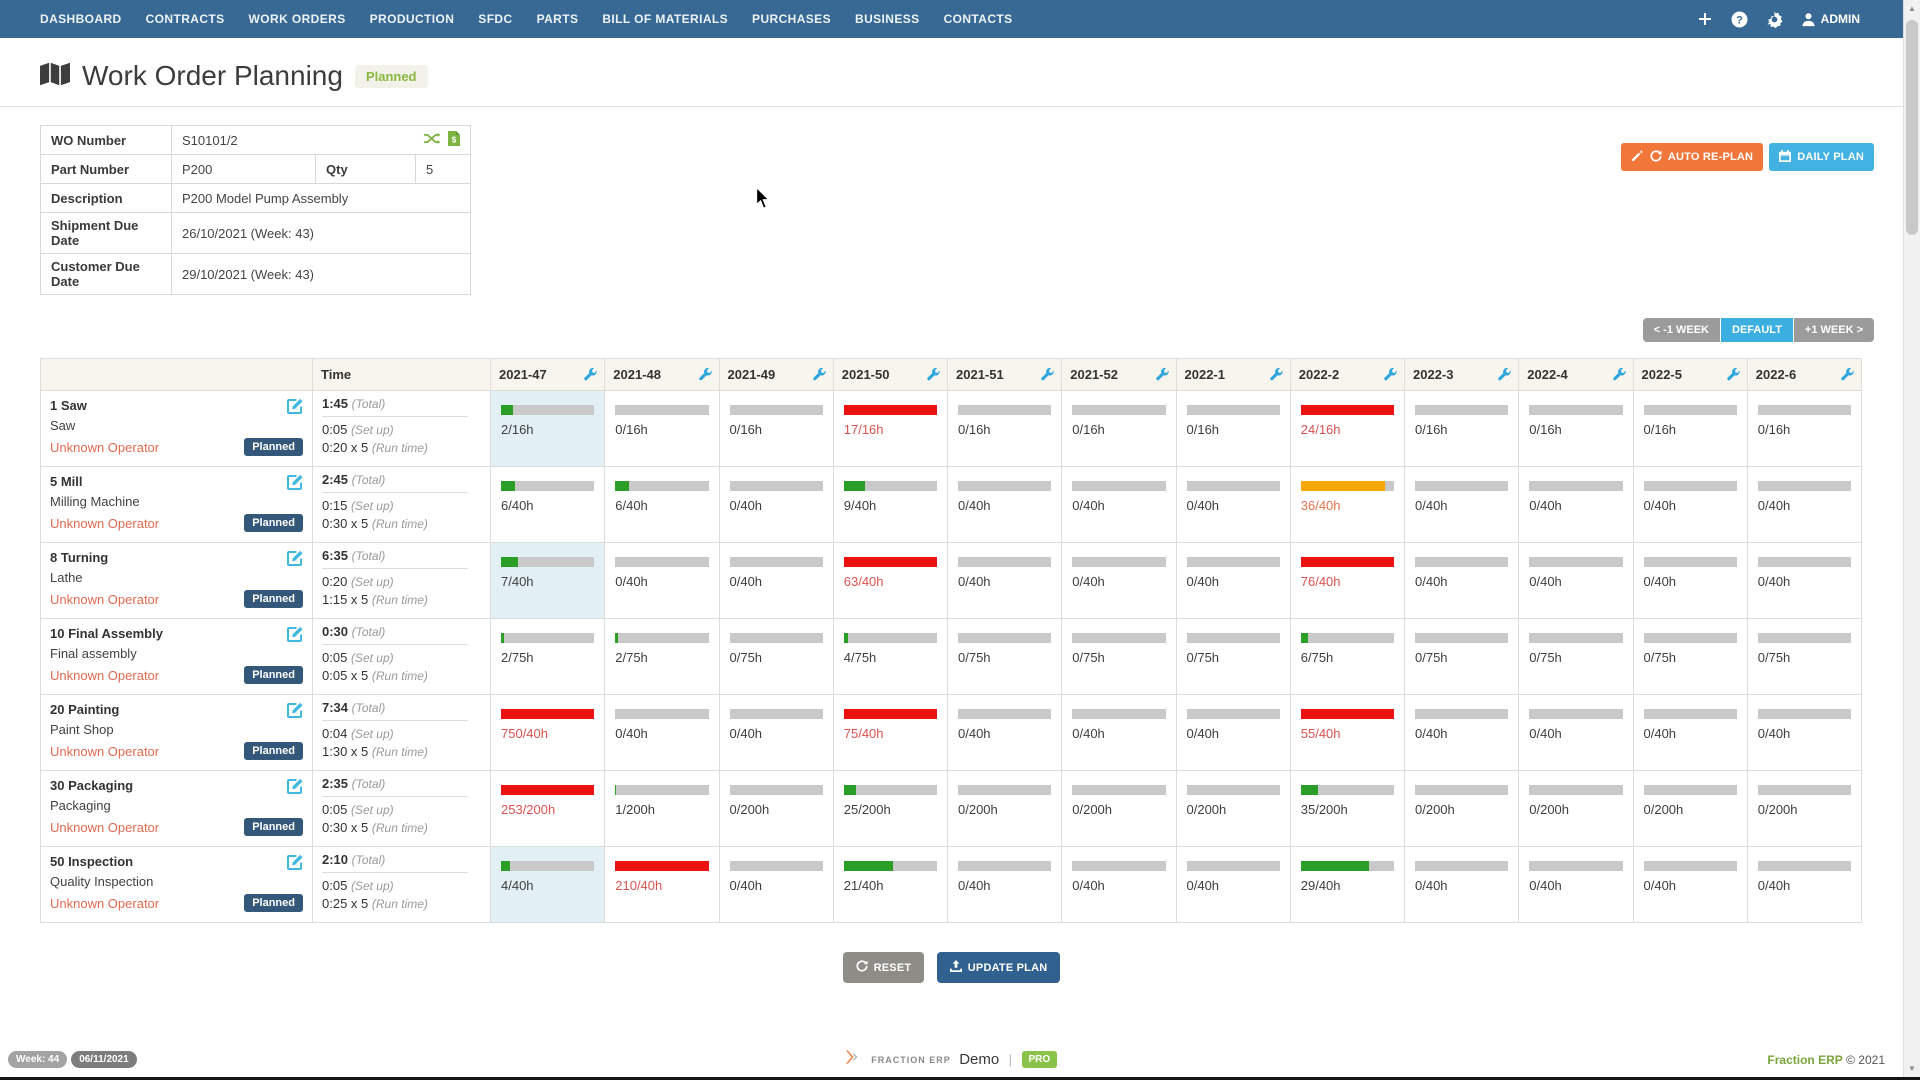 Image resolution: width=1920 pixels, height=1080 pixels. Describe the element at coordinates (297, 19) in the screenshot. I see `nav-item: WORK ORDERS` at that location.